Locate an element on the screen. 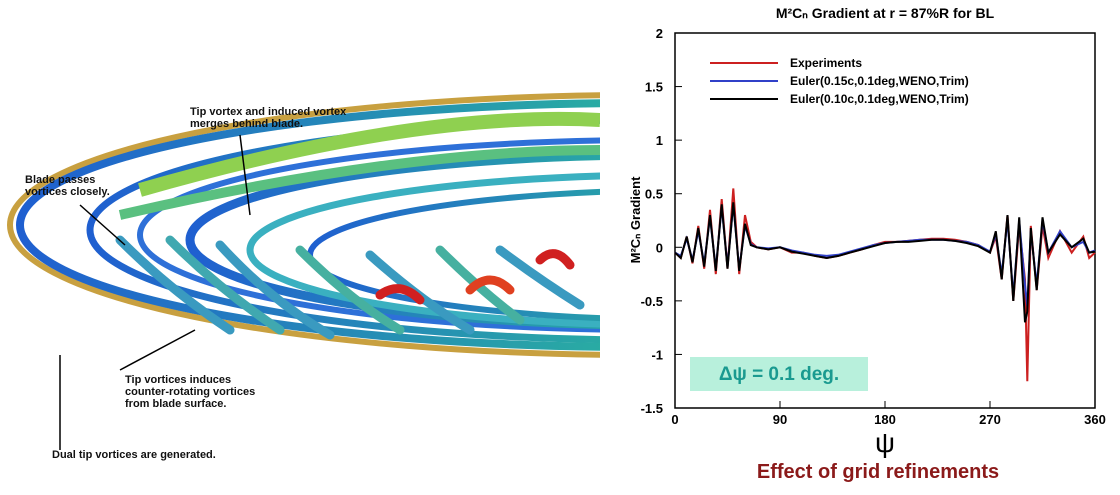 The height and width of the screenshot is (495, 1120). y-tick-label: 0.5 is located at coordinates (654, 194).